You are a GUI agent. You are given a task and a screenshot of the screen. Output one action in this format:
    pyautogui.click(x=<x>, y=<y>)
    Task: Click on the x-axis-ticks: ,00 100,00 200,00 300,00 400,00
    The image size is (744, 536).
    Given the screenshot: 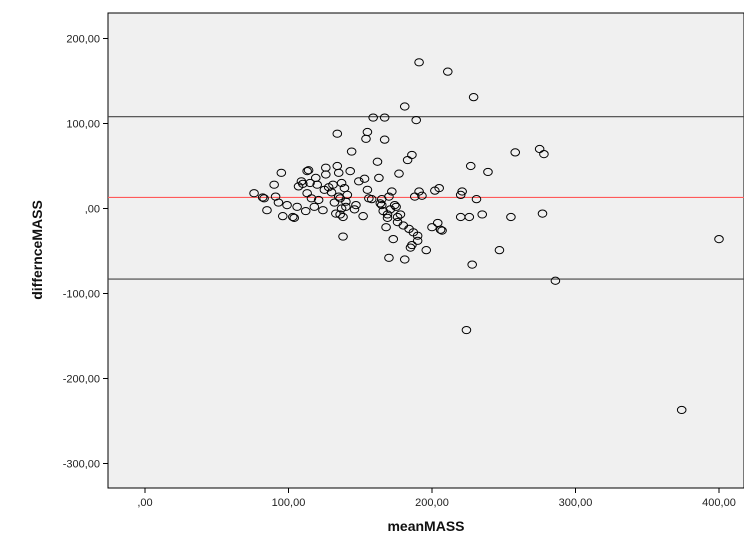 What is the action you would take?
    pyautogui.click(x=436, y=498)
    